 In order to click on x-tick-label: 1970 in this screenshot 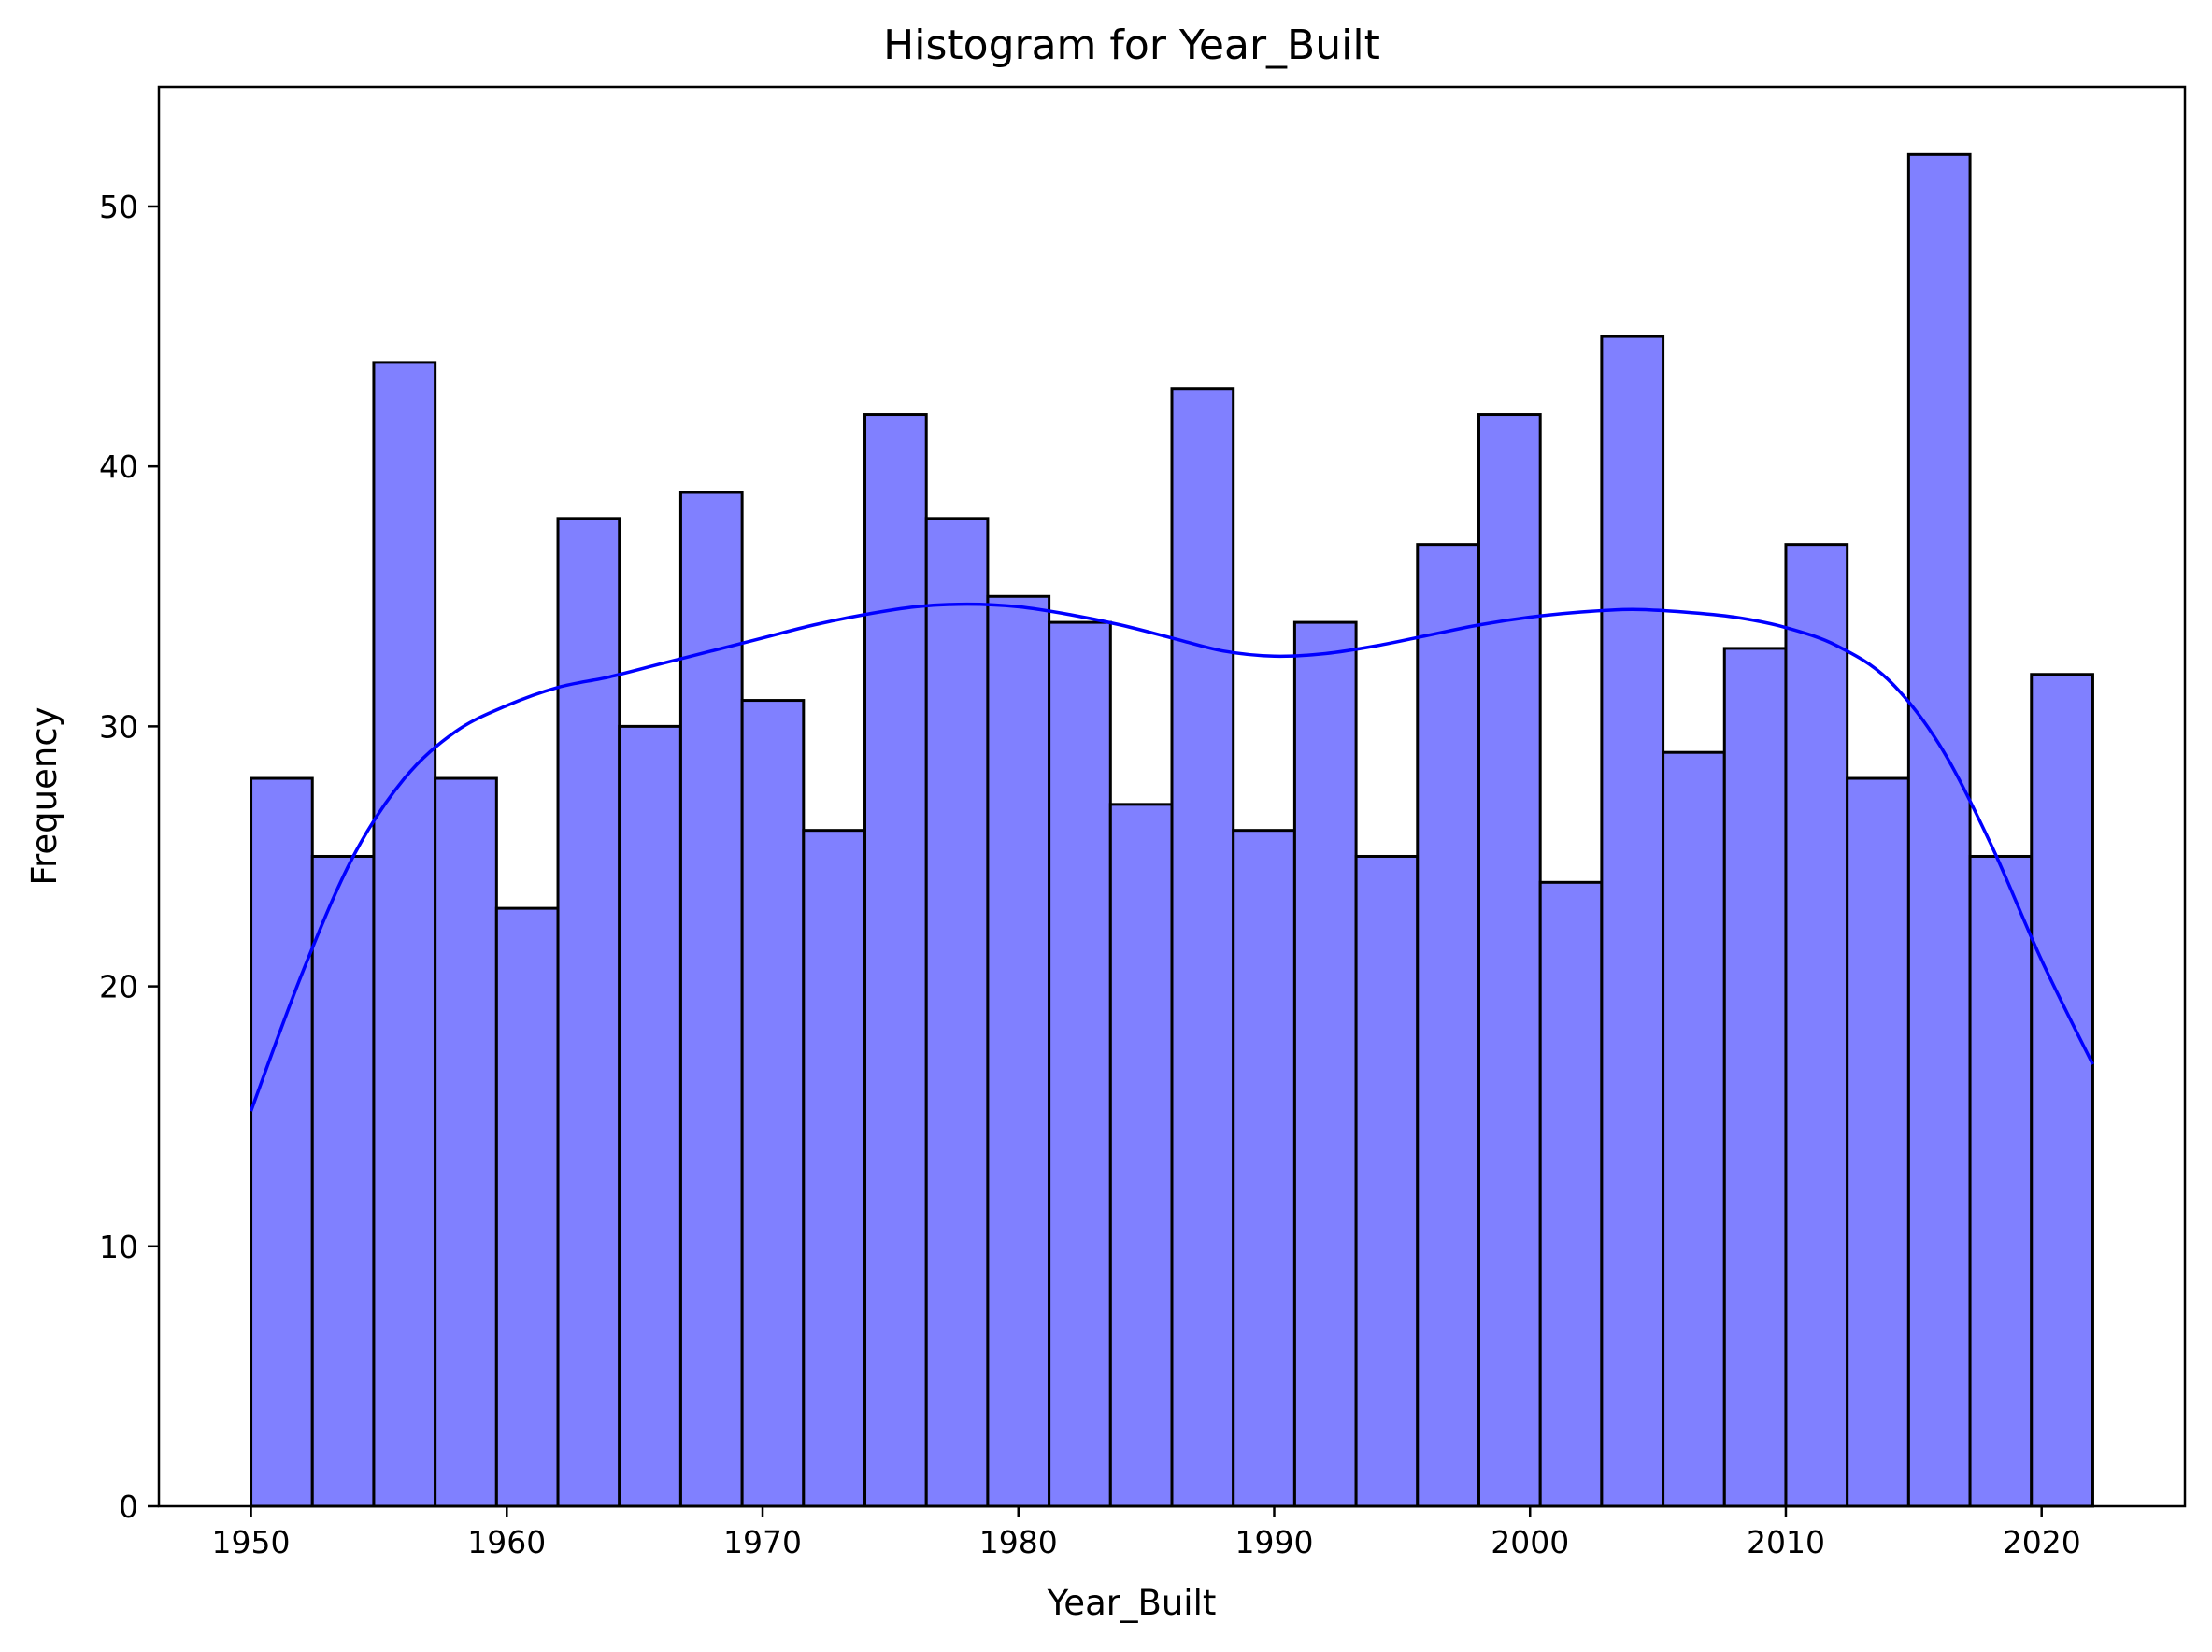, I will do `click(762, 1542)`.